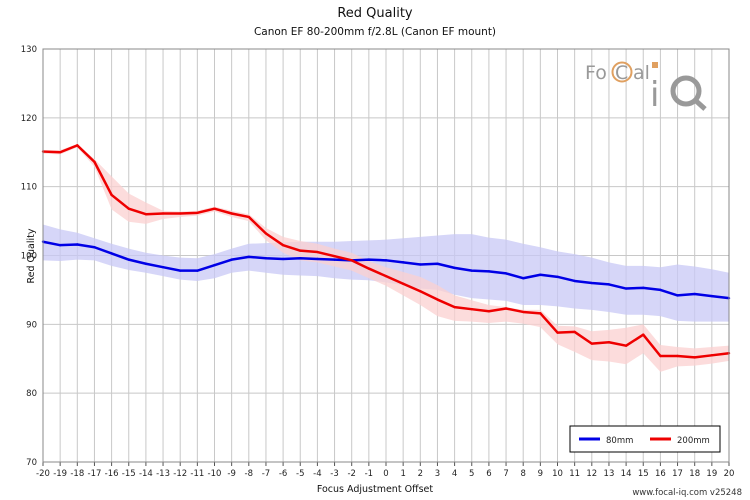  I want to click on x-tick-label: 10, so click(557, 474).